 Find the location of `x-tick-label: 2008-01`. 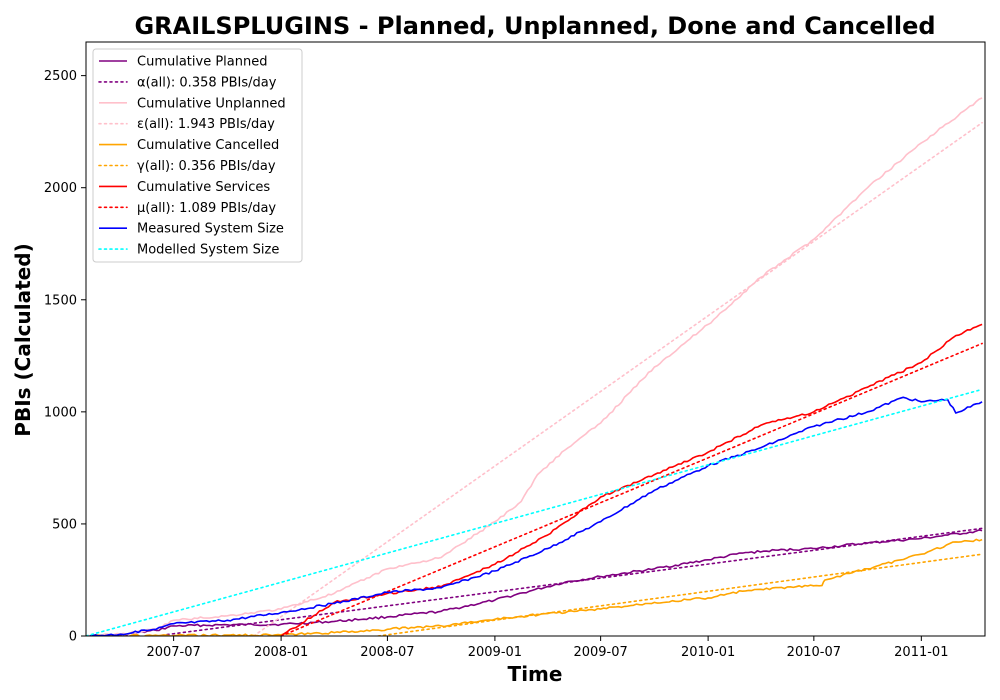

x-tick-label: 2008-01 is located at coordinates (281, 652).